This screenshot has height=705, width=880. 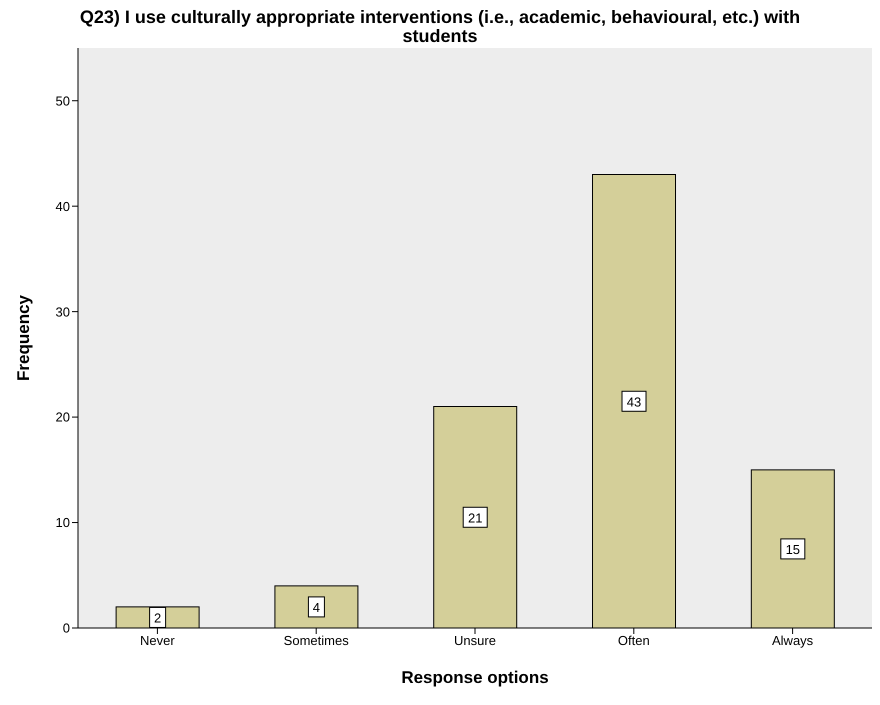 What do you see at coordinates (793, 549) in the screenshot?
I see `data-label: 15` at bounding box center [793, 549].